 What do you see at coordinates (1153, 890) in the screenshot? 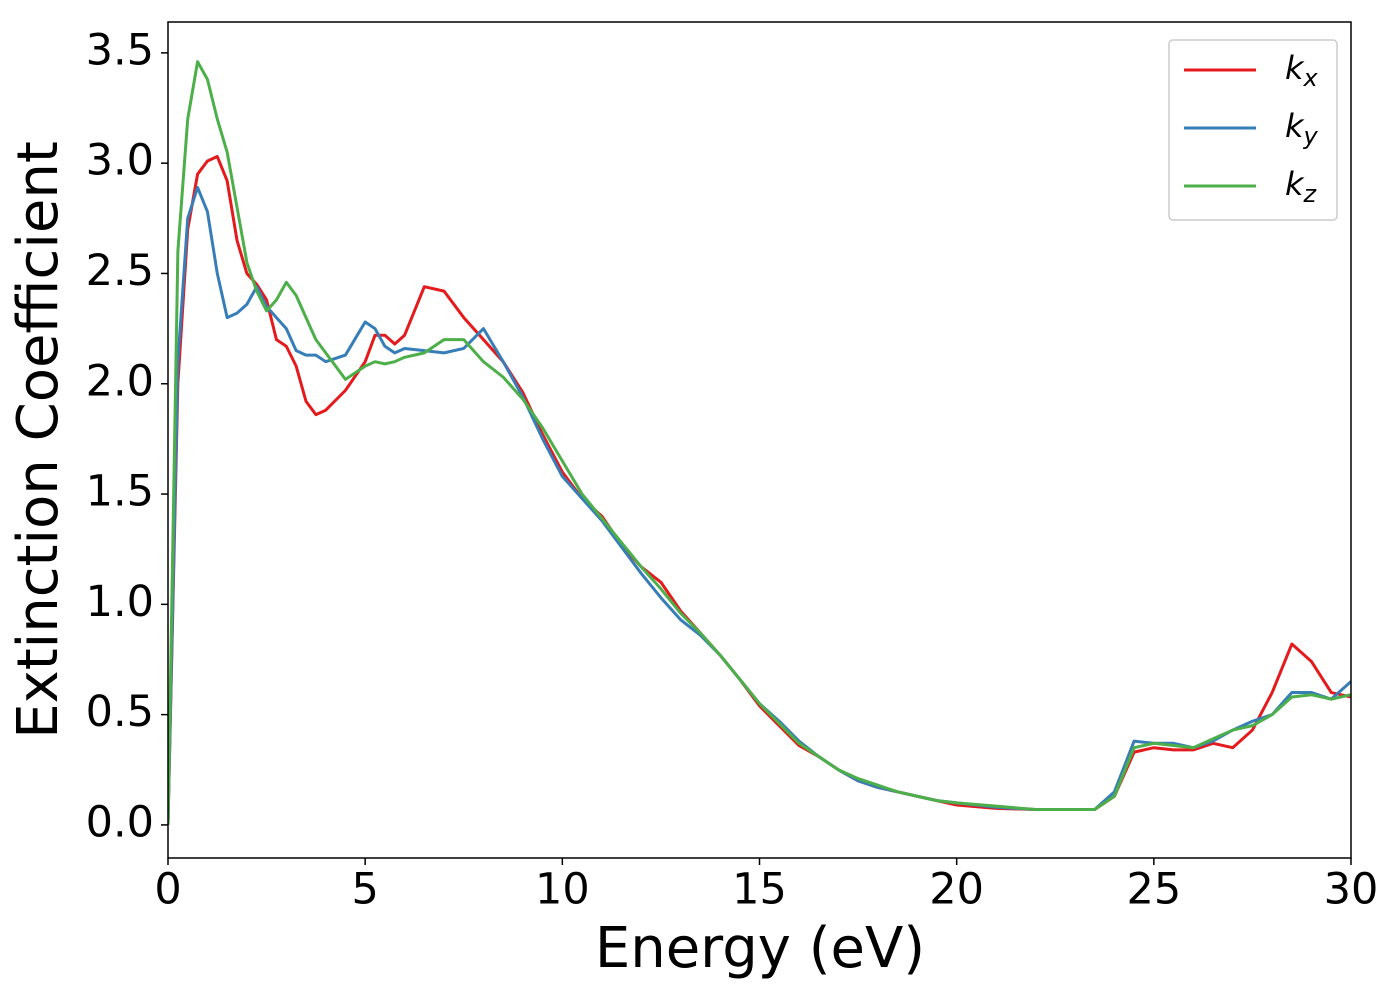
I see `x-tick-label: 25` at bounding box center [1153, 890].